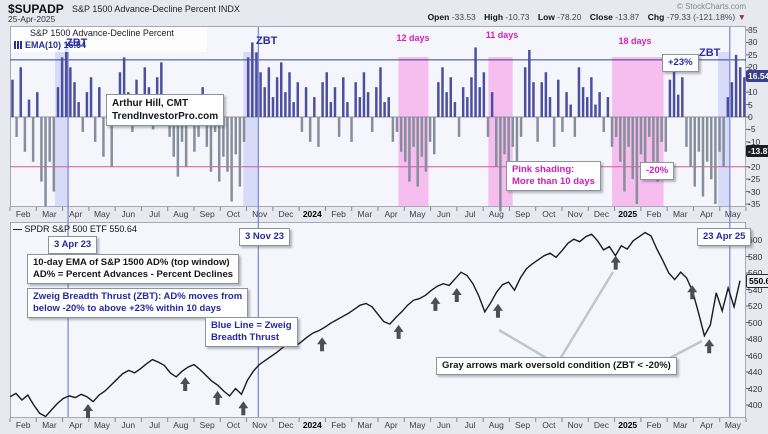  I want to click on histogram-icon, so click(18, 45).